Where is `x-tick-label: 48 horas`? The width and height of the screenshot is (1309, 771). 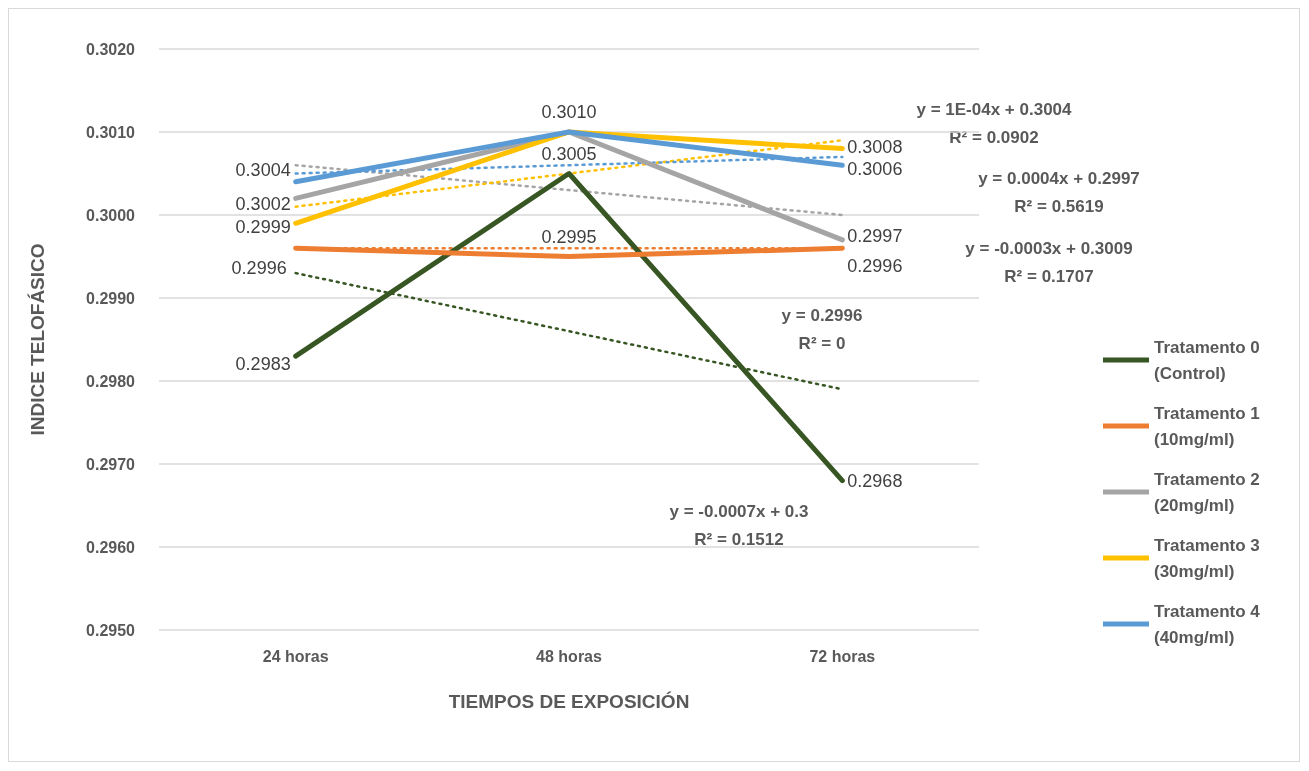
x-tick-label: 48 horas is located at coordinates (569, 656).